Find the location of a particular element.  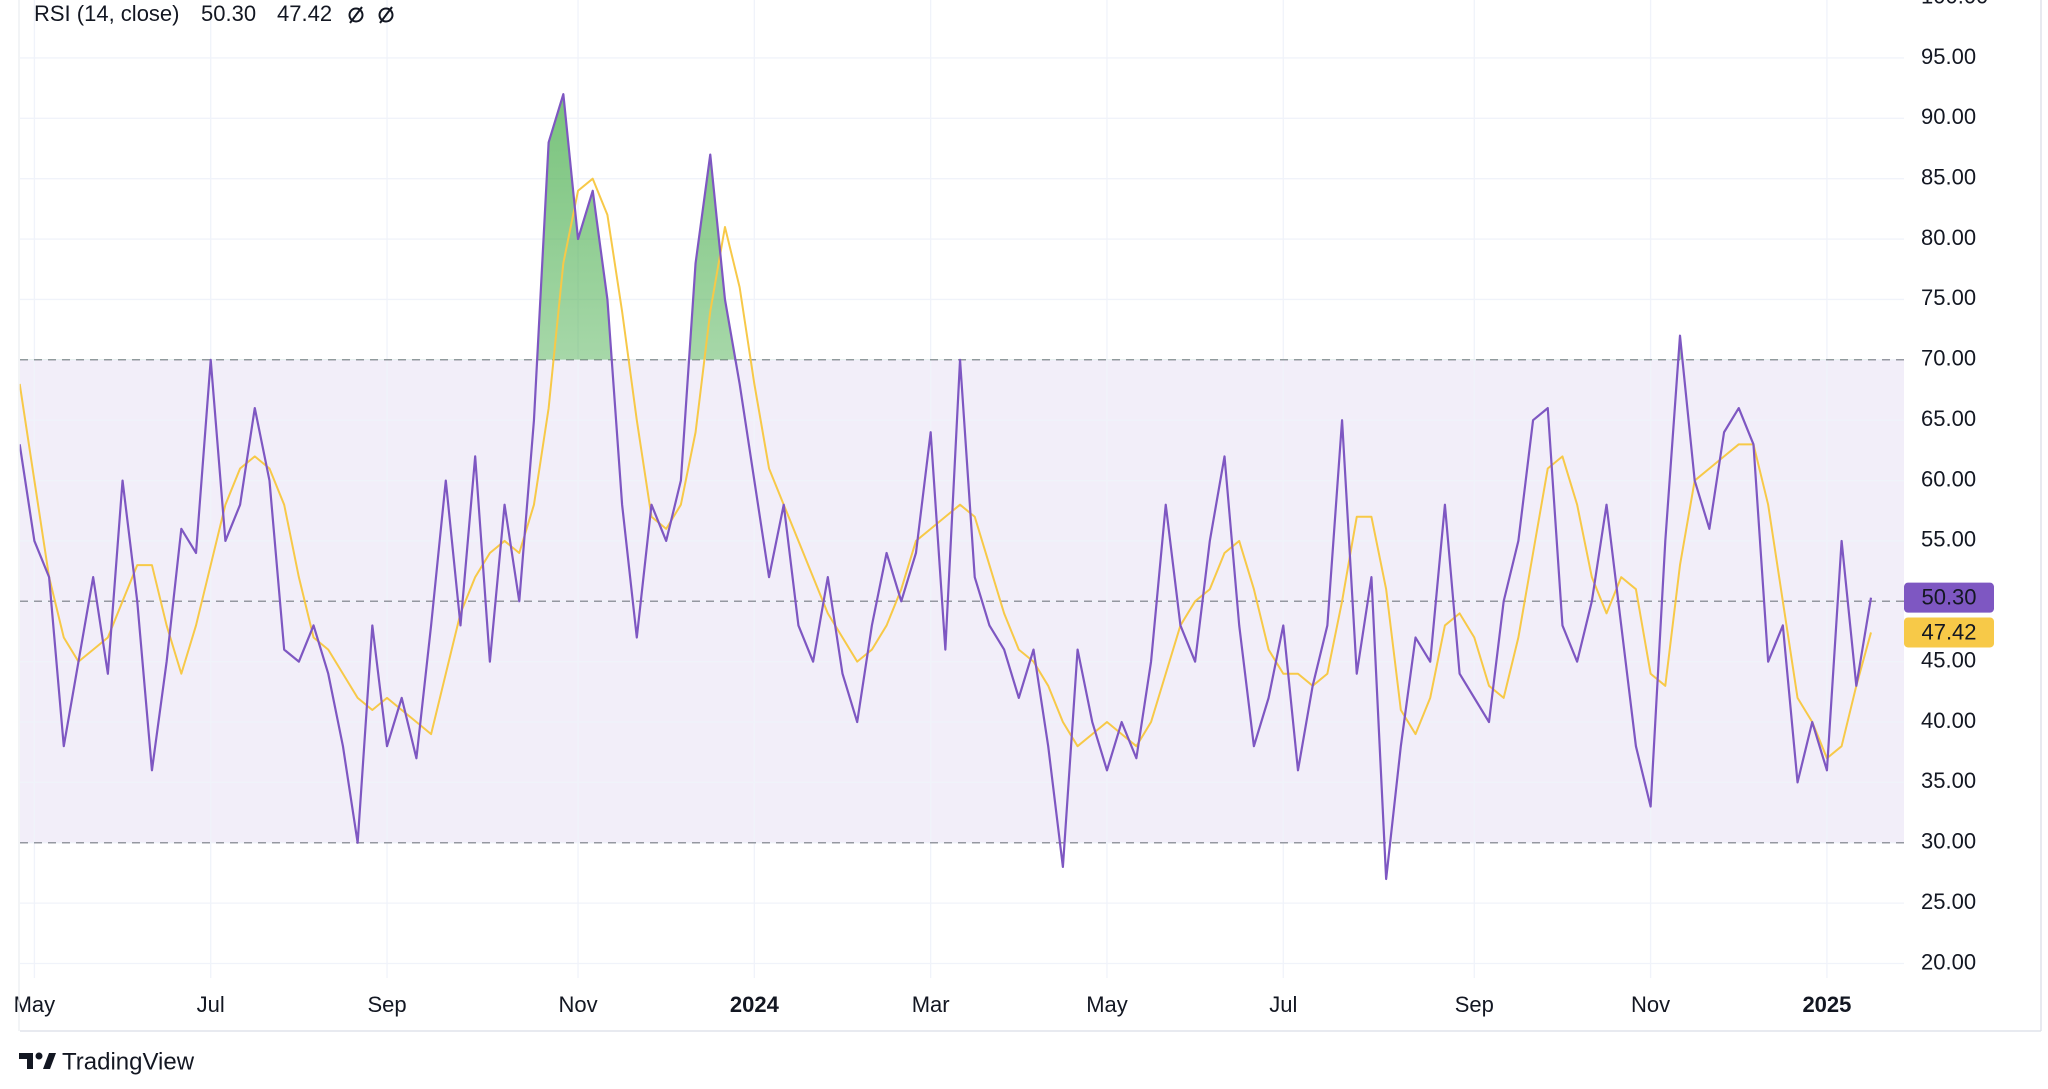

x-tick-label: Mar is located at coordinates (931, 1004).